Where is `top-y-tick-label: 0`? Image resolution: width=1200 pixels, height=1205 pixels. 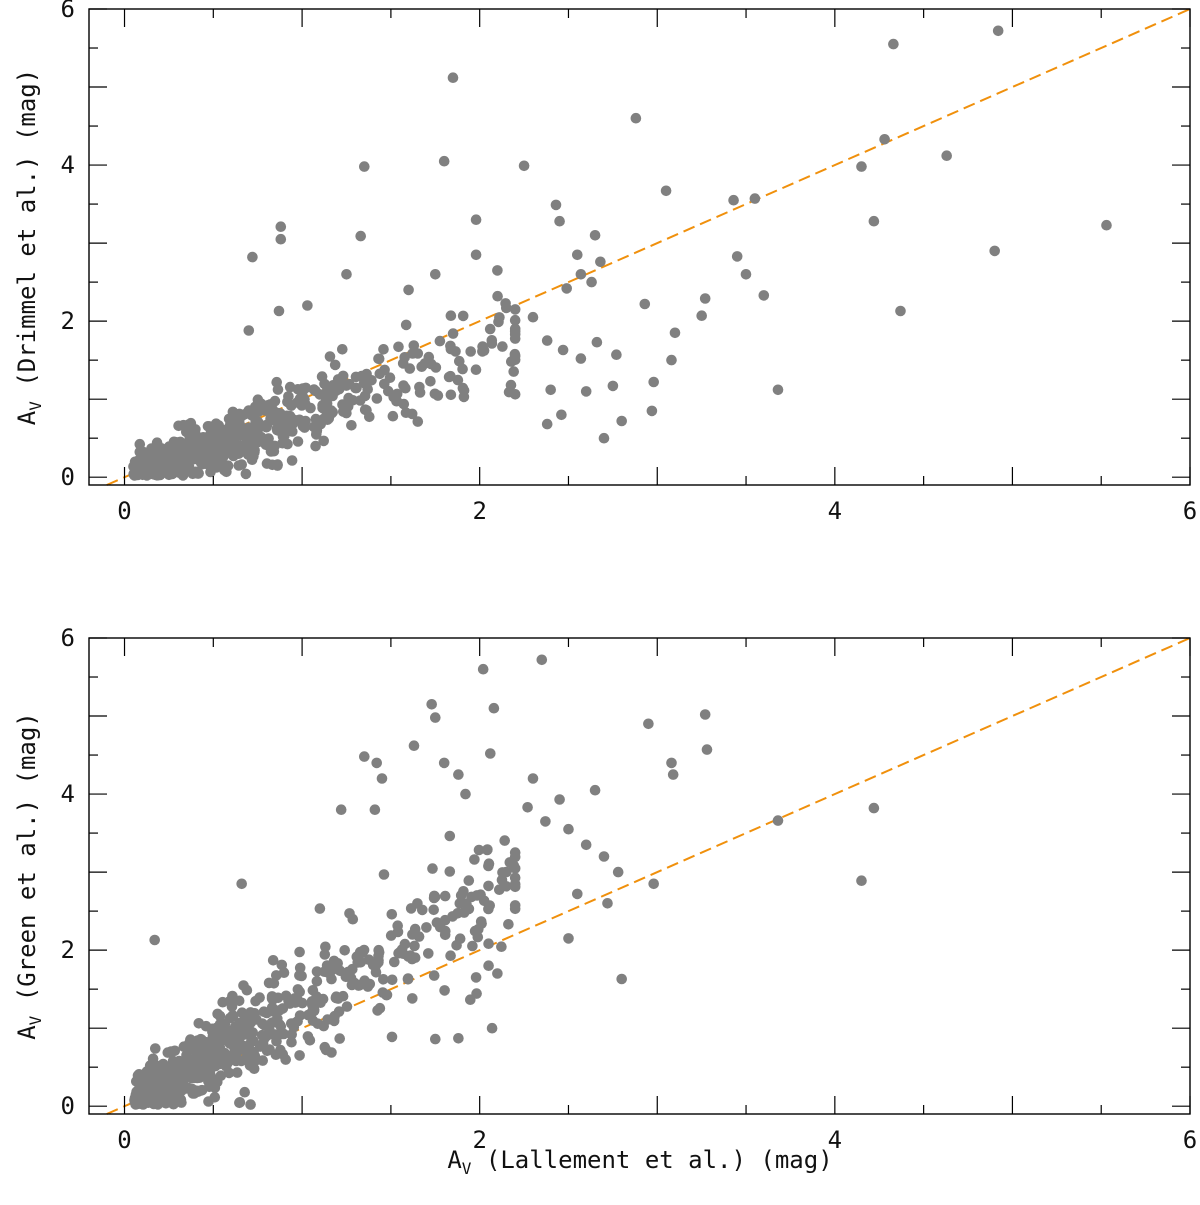 top-y-tick-label: 0 is located at coordinates (68, 477).